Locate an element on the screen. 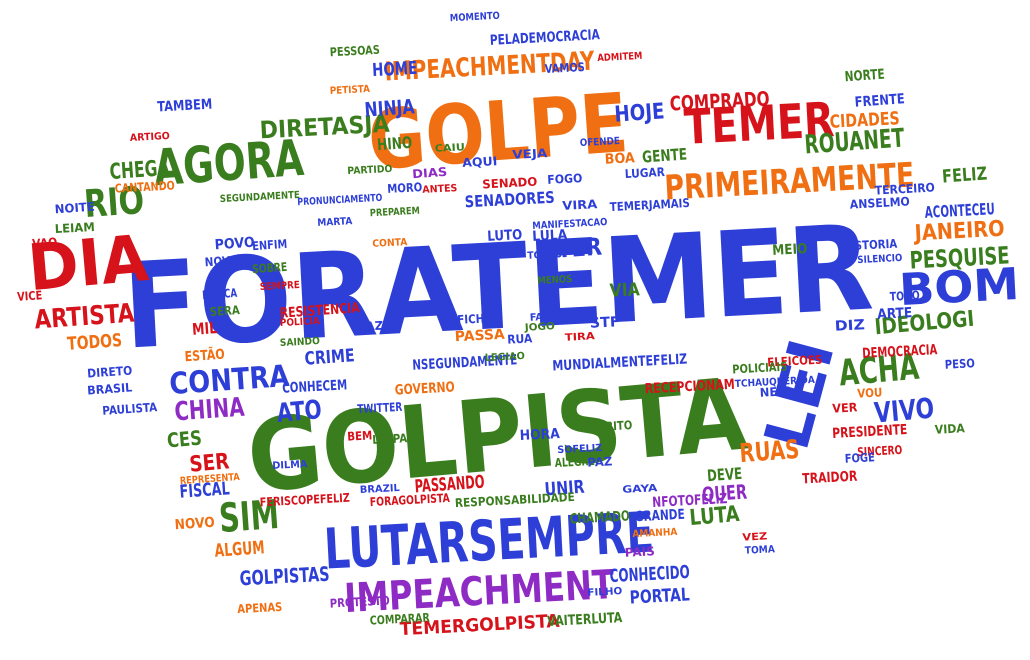 This screenshot has width=1030, height=660. word-brasil: BRASIL is located at coordinates (110, 388).